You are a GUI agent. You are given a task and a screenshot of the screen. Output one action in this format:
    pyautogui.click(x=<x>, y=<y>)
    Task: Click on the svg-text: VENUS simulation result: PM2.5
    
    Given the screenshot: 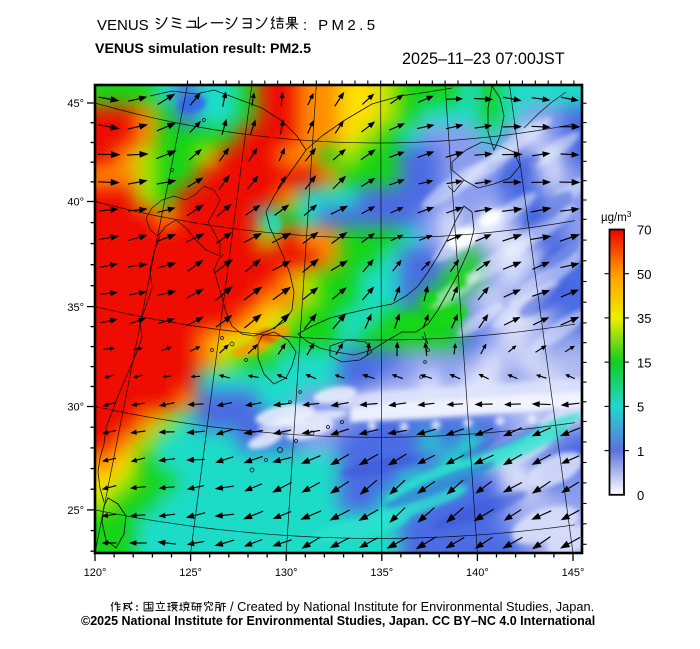 What is the action you would take?
    pyautogui.click(x=203, y=49)
    